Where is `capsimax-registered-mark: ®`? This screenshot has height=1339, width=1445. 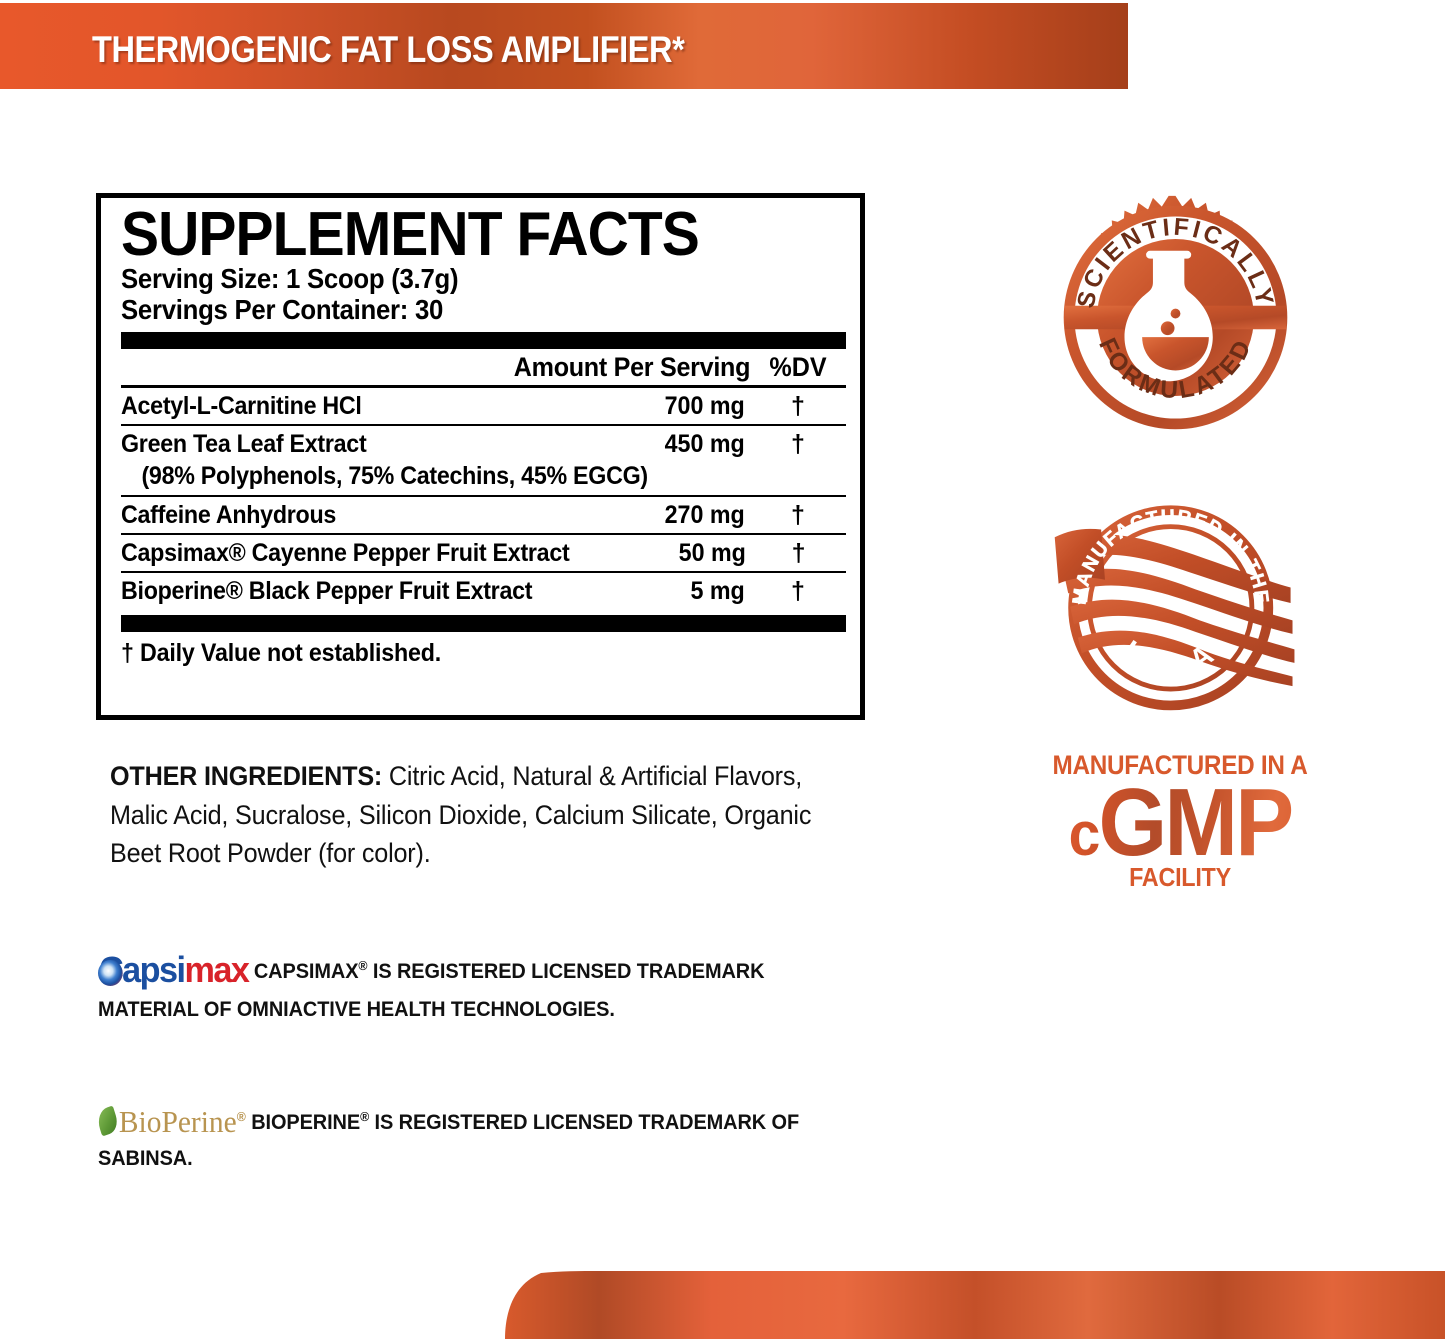 capsimax-registered-mark: ® is located at coordinates (363, 965).